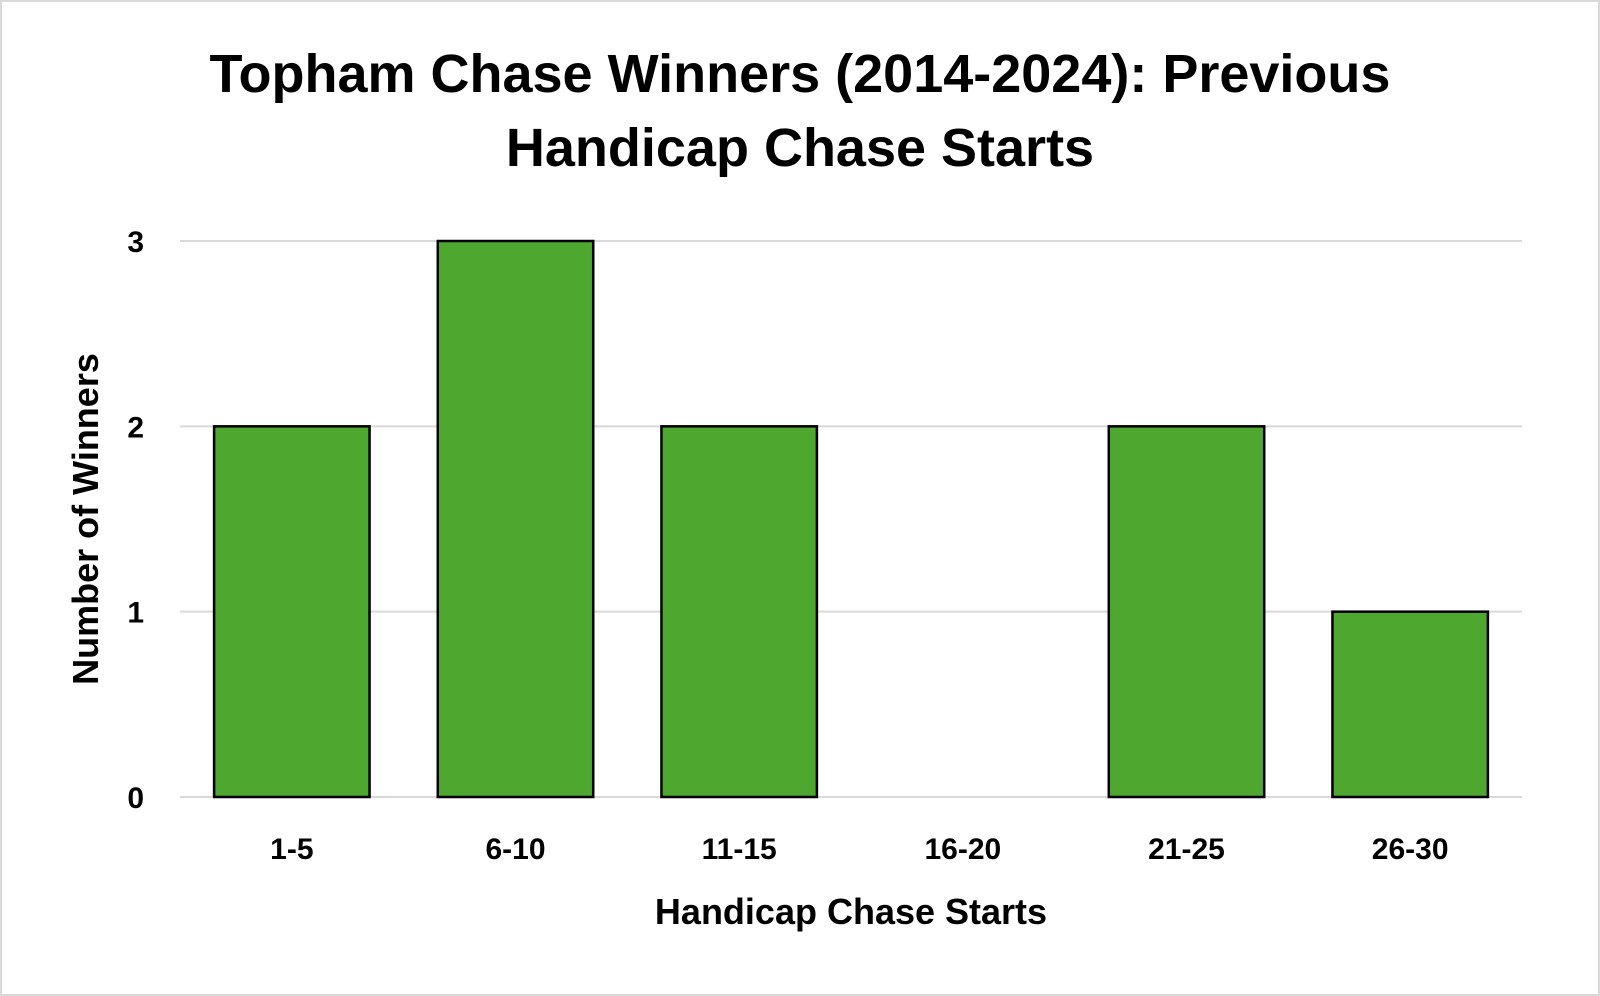 The width and height of the screenshot is (1600, 996). What do you see at coordinates (291, 849) in the screenshot?
I see `x-tick-label: 1-5` at bounding box center [291, 849].